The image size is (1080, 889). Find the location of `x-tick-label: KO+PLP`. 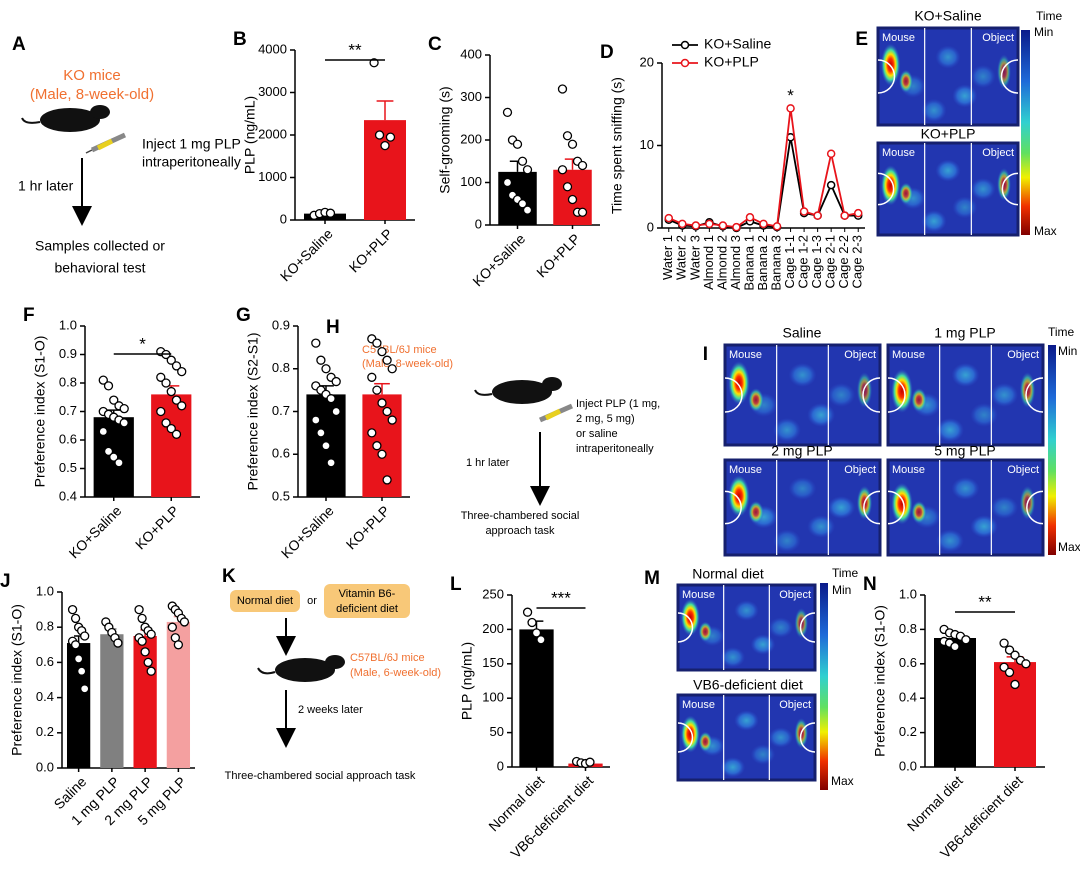

x-tick-label: KO+PLP is located at coordinates (368, 527).